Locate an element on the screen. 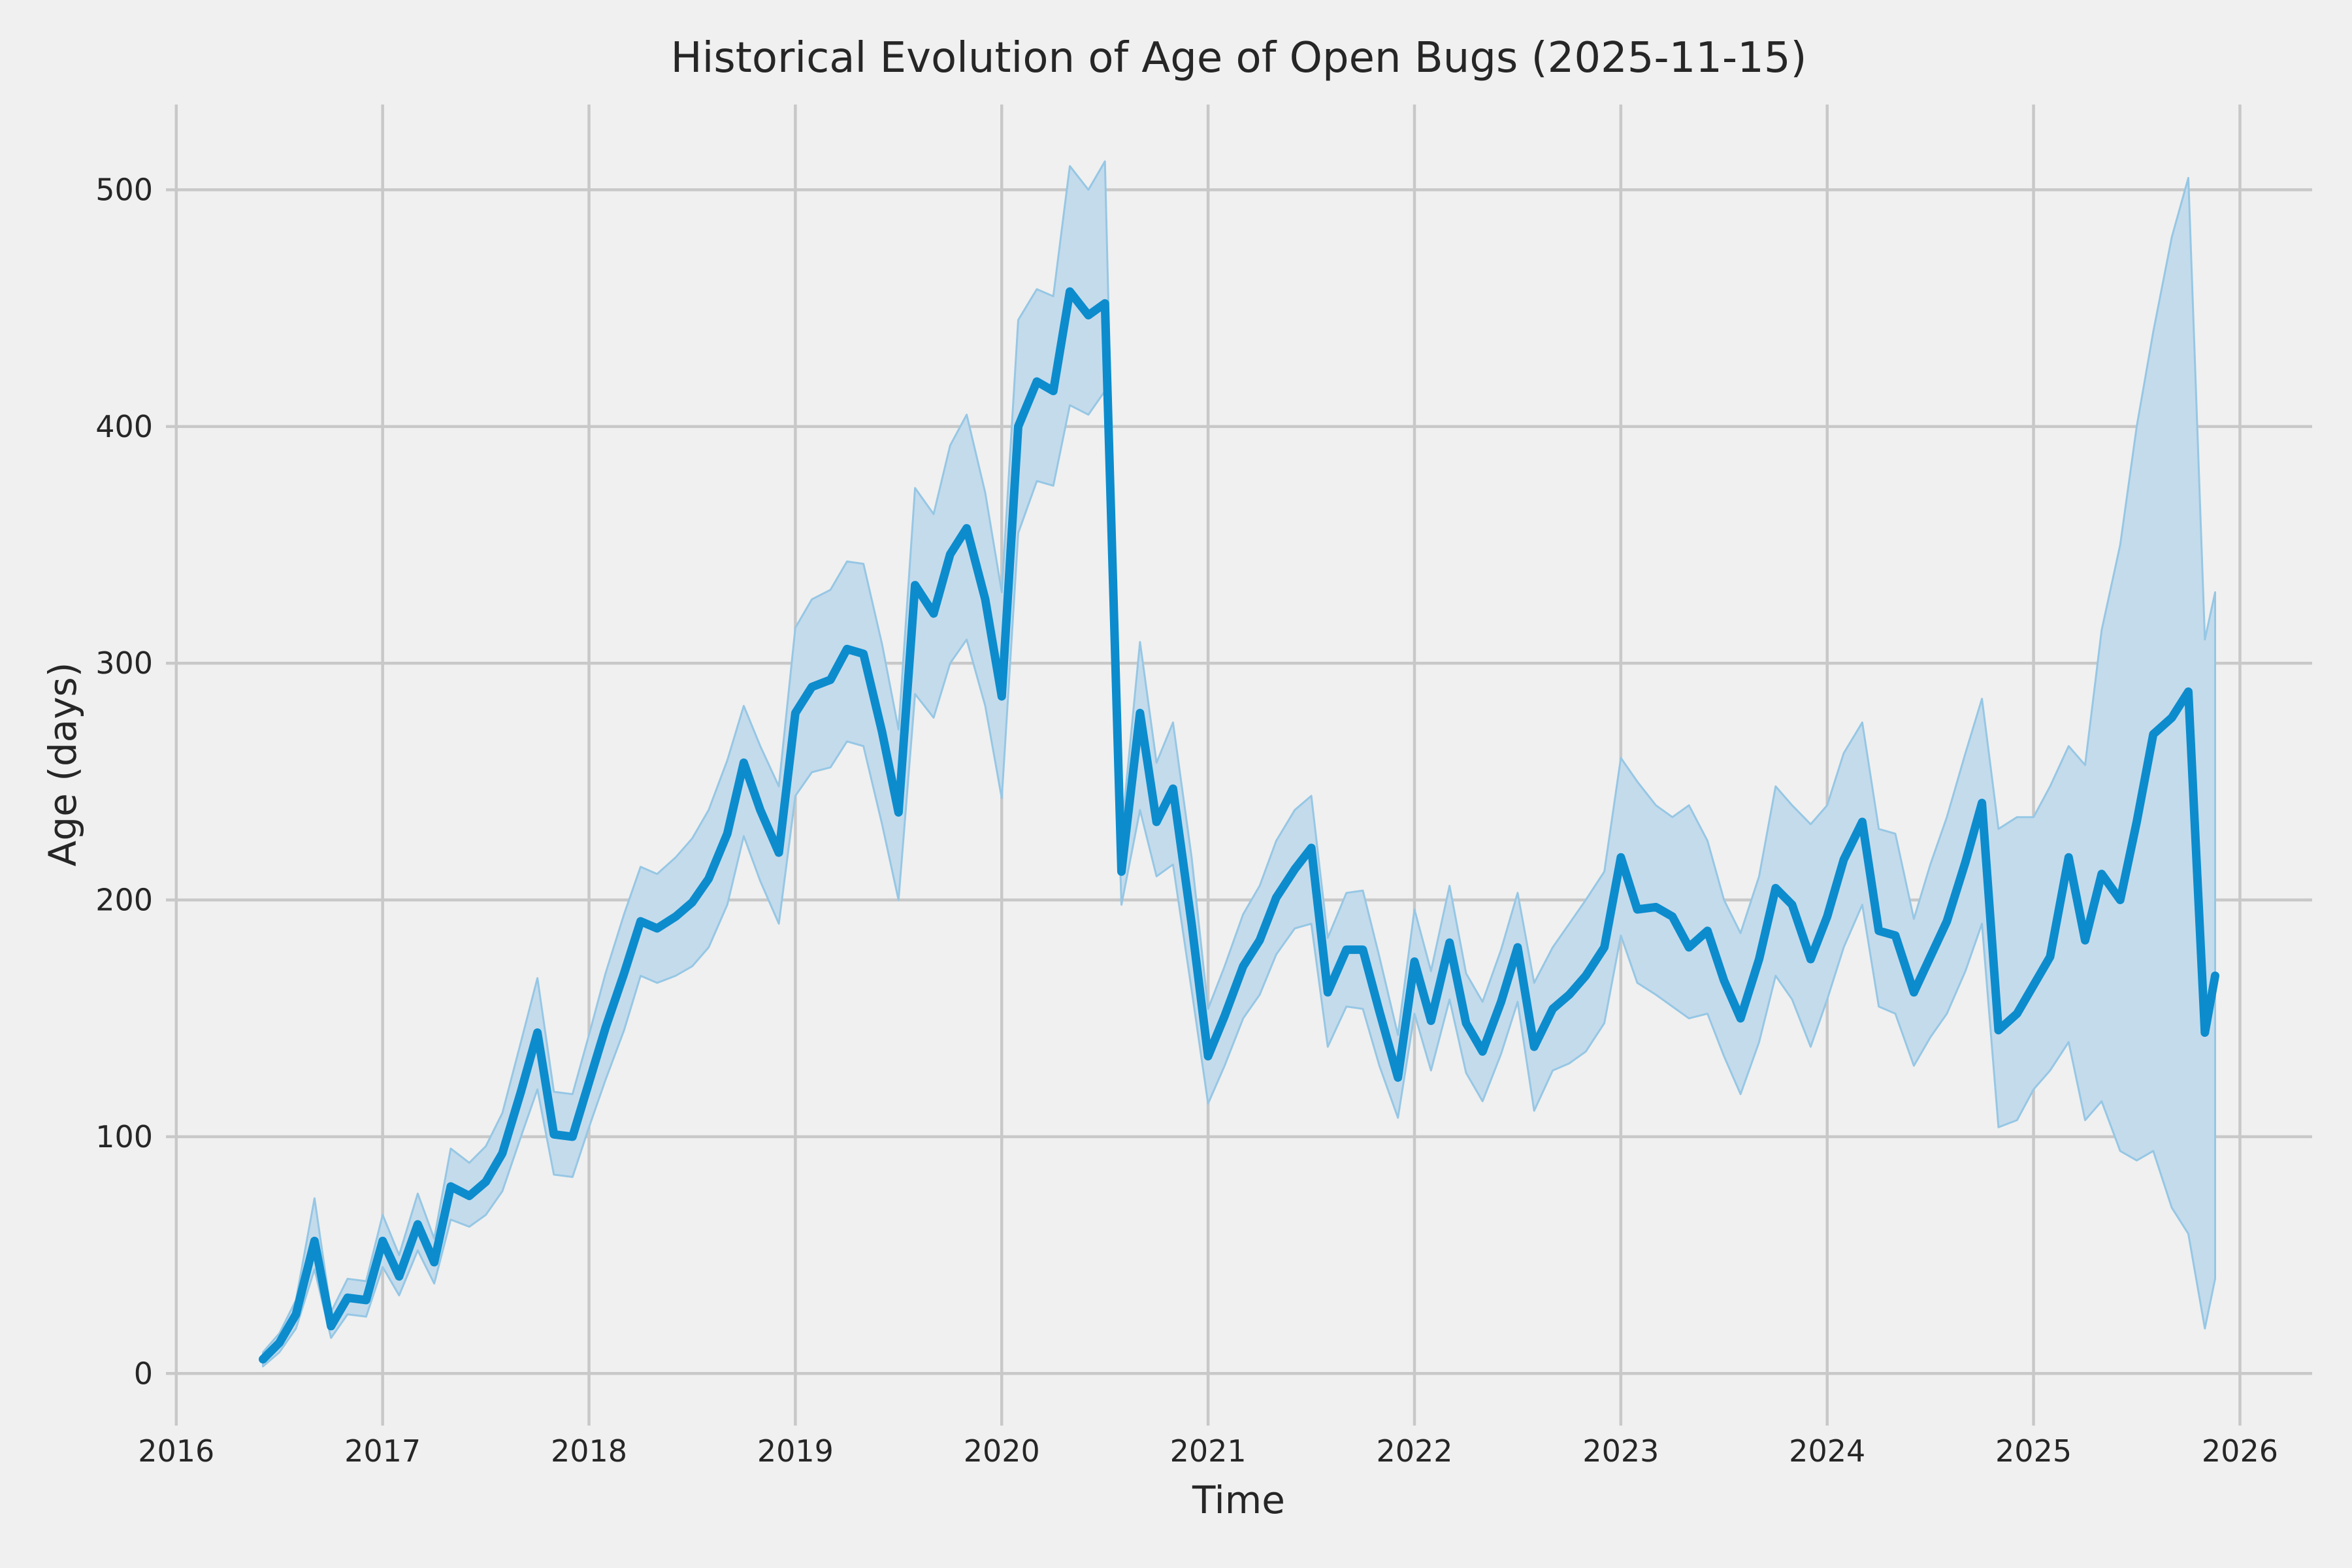  x-tick-label: 2017 is located at coordinates (382, 1451).